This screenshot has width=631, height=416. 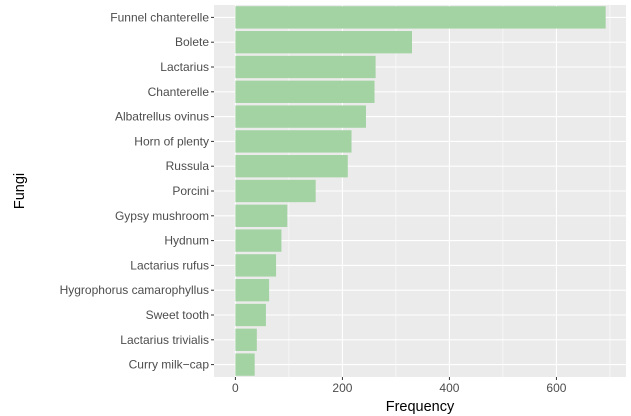 I want to click on y-tick-label: Gypsy mushroom, so click(x=162, y=216).